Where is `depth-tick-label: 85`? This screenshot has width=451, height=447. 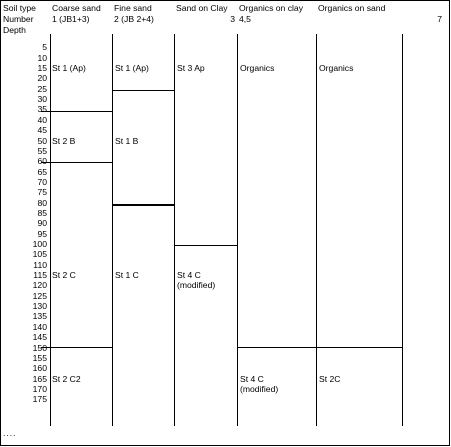 depth-tick-label: 85 is located at coordinates (42, 212).